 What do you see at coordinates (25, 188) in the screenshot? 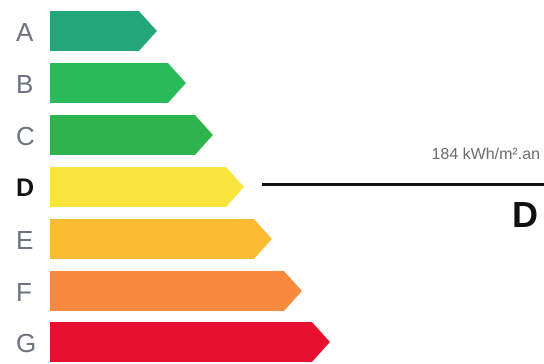
I see `energy-class-letter: D` at bounding box center [25, 188].